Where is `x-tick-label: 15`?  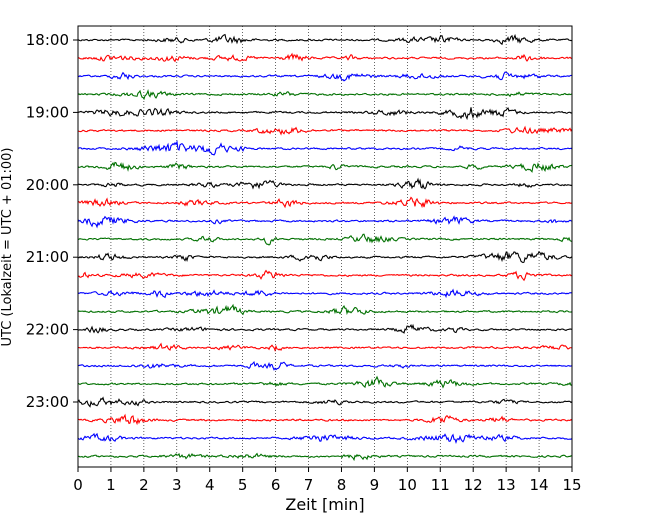 x-tick-label: 15 is located at coordinates (571, 485).